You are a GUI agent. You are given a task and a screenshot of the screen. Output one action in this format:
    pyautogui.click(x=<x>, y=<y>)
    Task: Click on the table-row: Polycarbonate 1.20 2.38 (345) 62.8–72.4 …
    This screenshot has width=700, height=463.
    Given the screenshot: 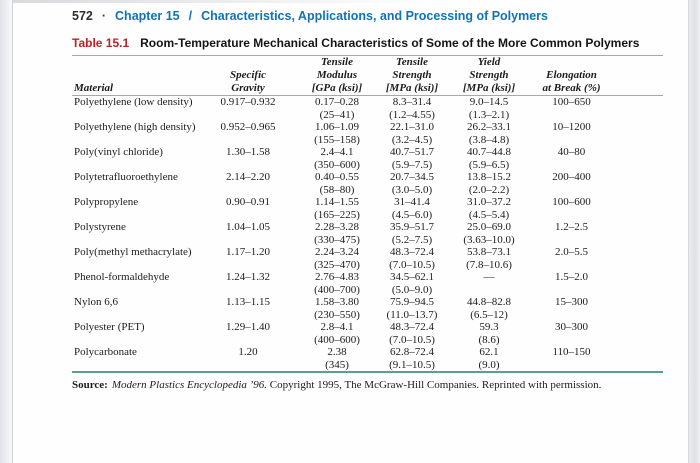 What is the action you would take?
    pyautogui.click(x=367, y=359)
    